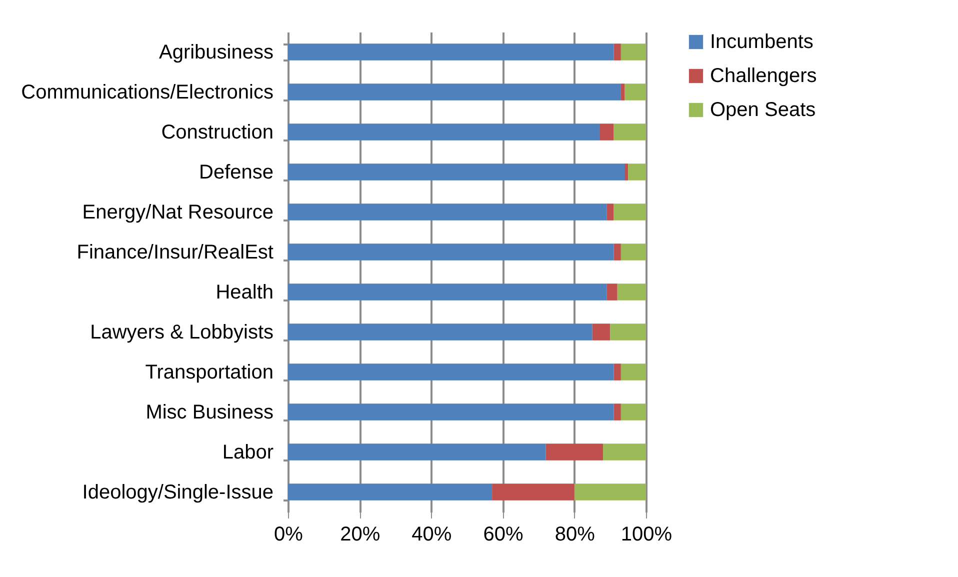  Describe the element at coordinates (210, 413) in the screenshot. I see `y-tick-label: Misc Business` at that location.